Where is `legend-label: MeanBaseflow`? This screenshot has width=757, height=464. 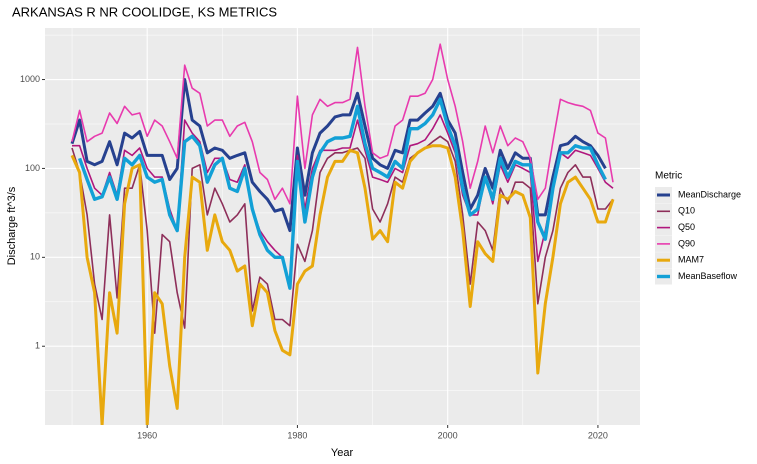
legend-label: MeanBaseflow is located at coordinates (708, 276).